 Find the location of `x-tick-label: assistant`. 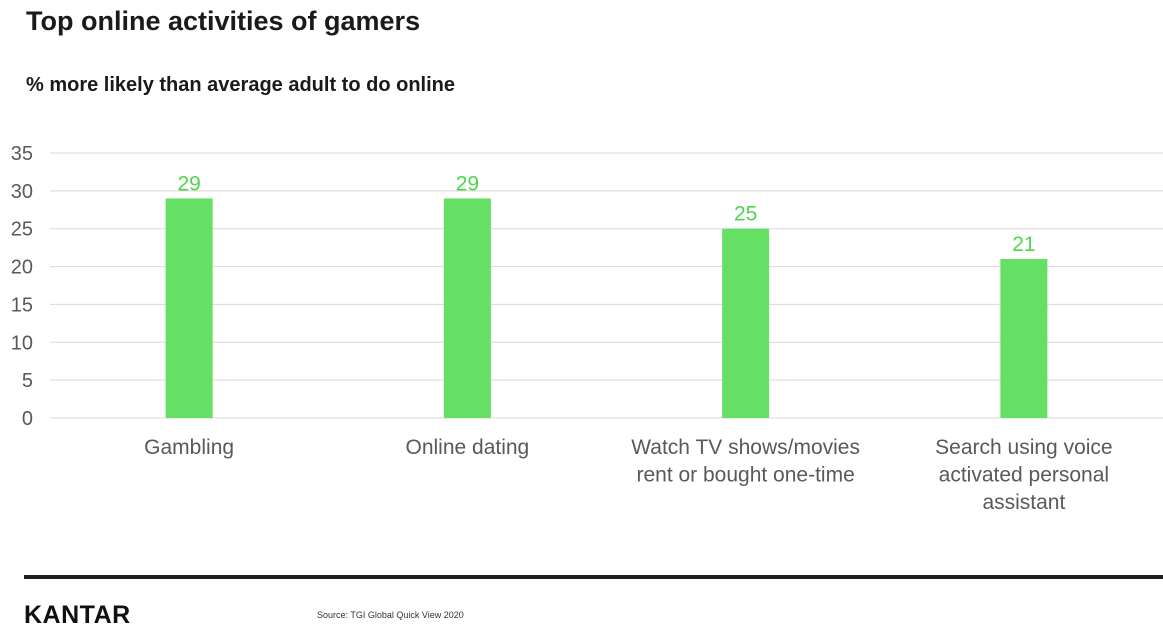

x-tick-label: assistant is located at coordinates (1023, 502).